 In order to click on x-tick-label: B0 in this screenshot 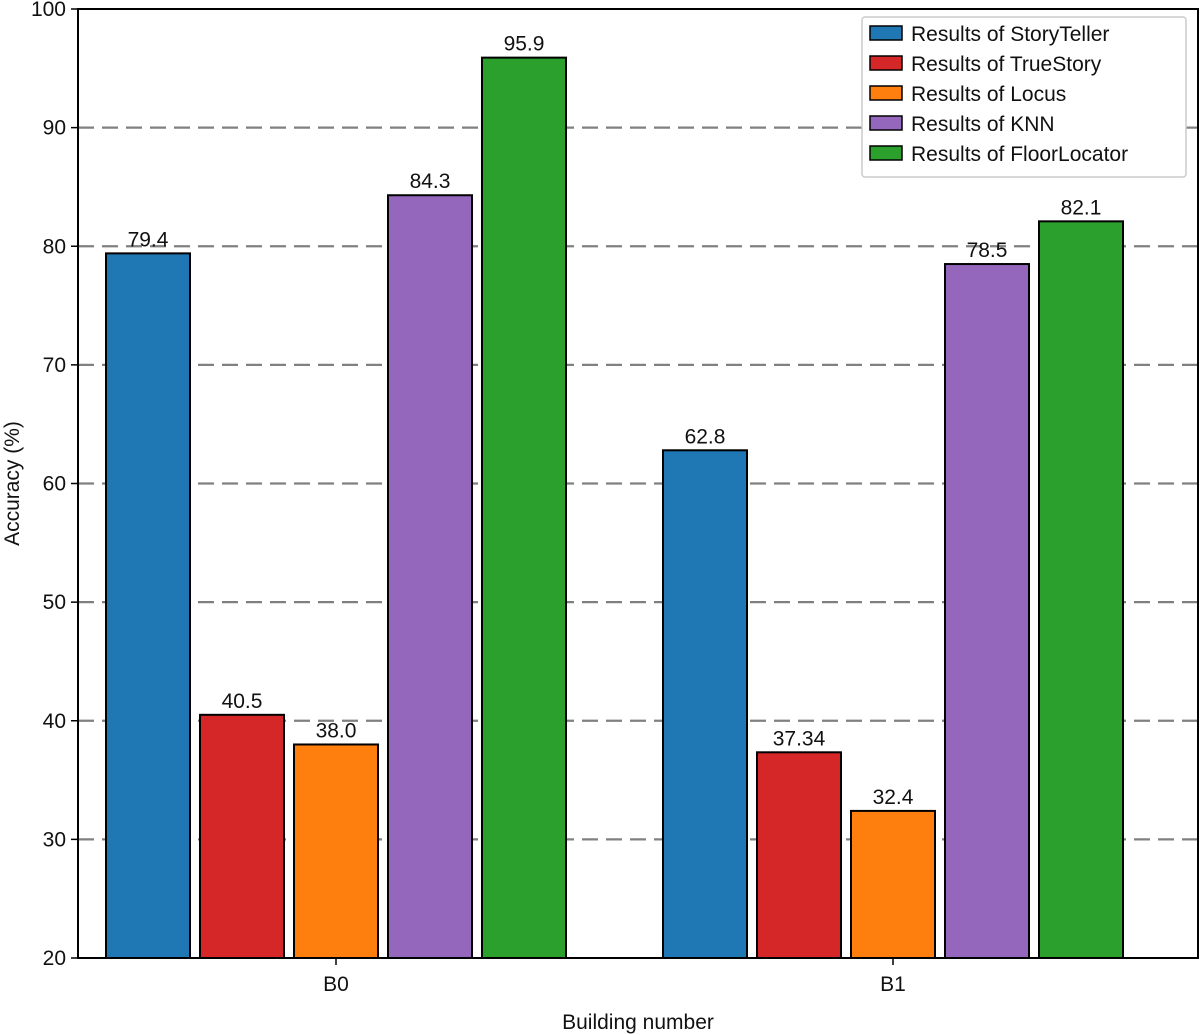, I will do `click(336, 984)`.